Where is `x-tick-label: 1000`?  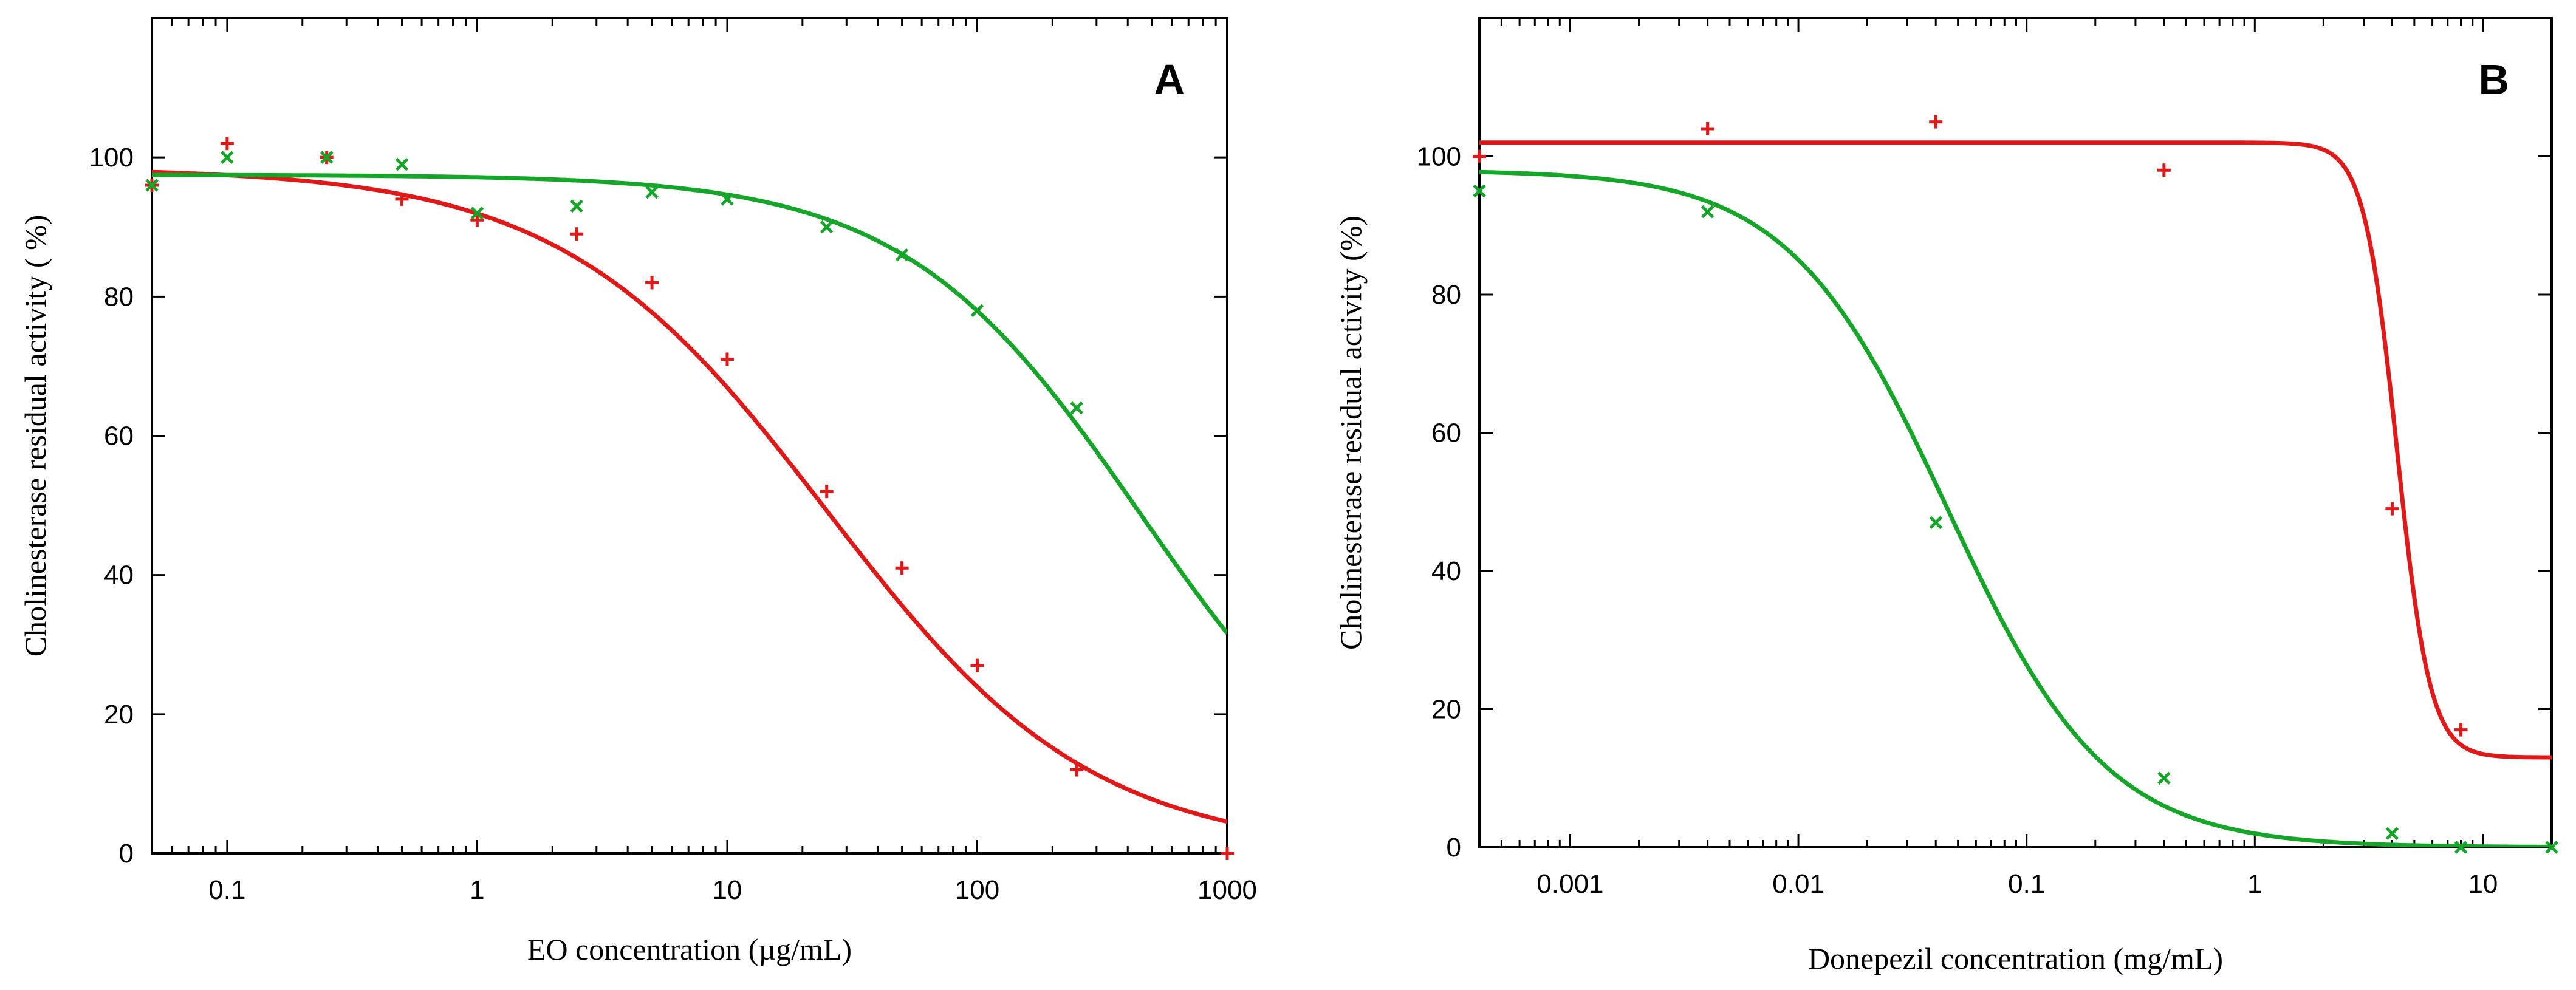
x-tick-label: 1000 is located at coordinates (1227, 890).